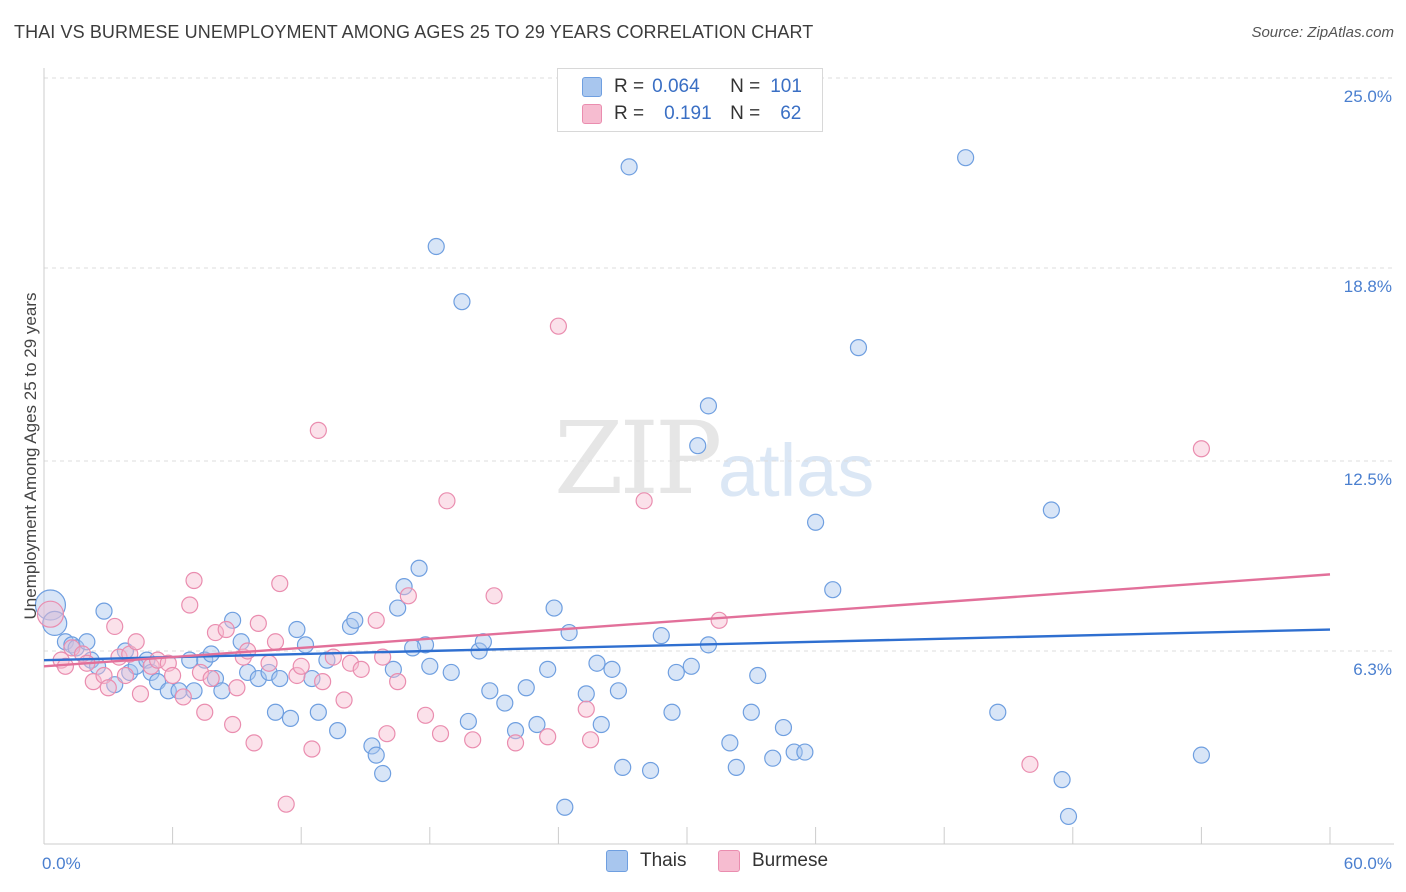  What do you see at coordinates (790, 860) in the screenshot?
I see `bottom-legend-label-burmese: Burmese` at bounding box center [790, 860].